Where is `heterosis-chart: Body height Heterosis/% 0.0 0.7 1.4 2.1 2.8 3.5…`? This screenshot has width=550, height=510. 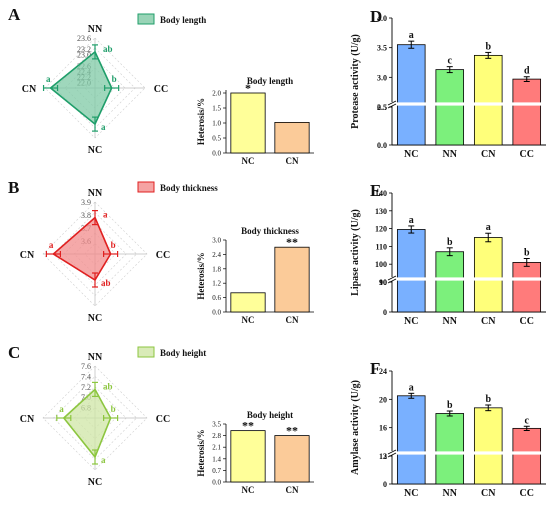 heterosis-chart: Body height Heterosis/% 0.0 0.7 1.4 2.1 2.8 3.5… is located at coordinates (255, 452).